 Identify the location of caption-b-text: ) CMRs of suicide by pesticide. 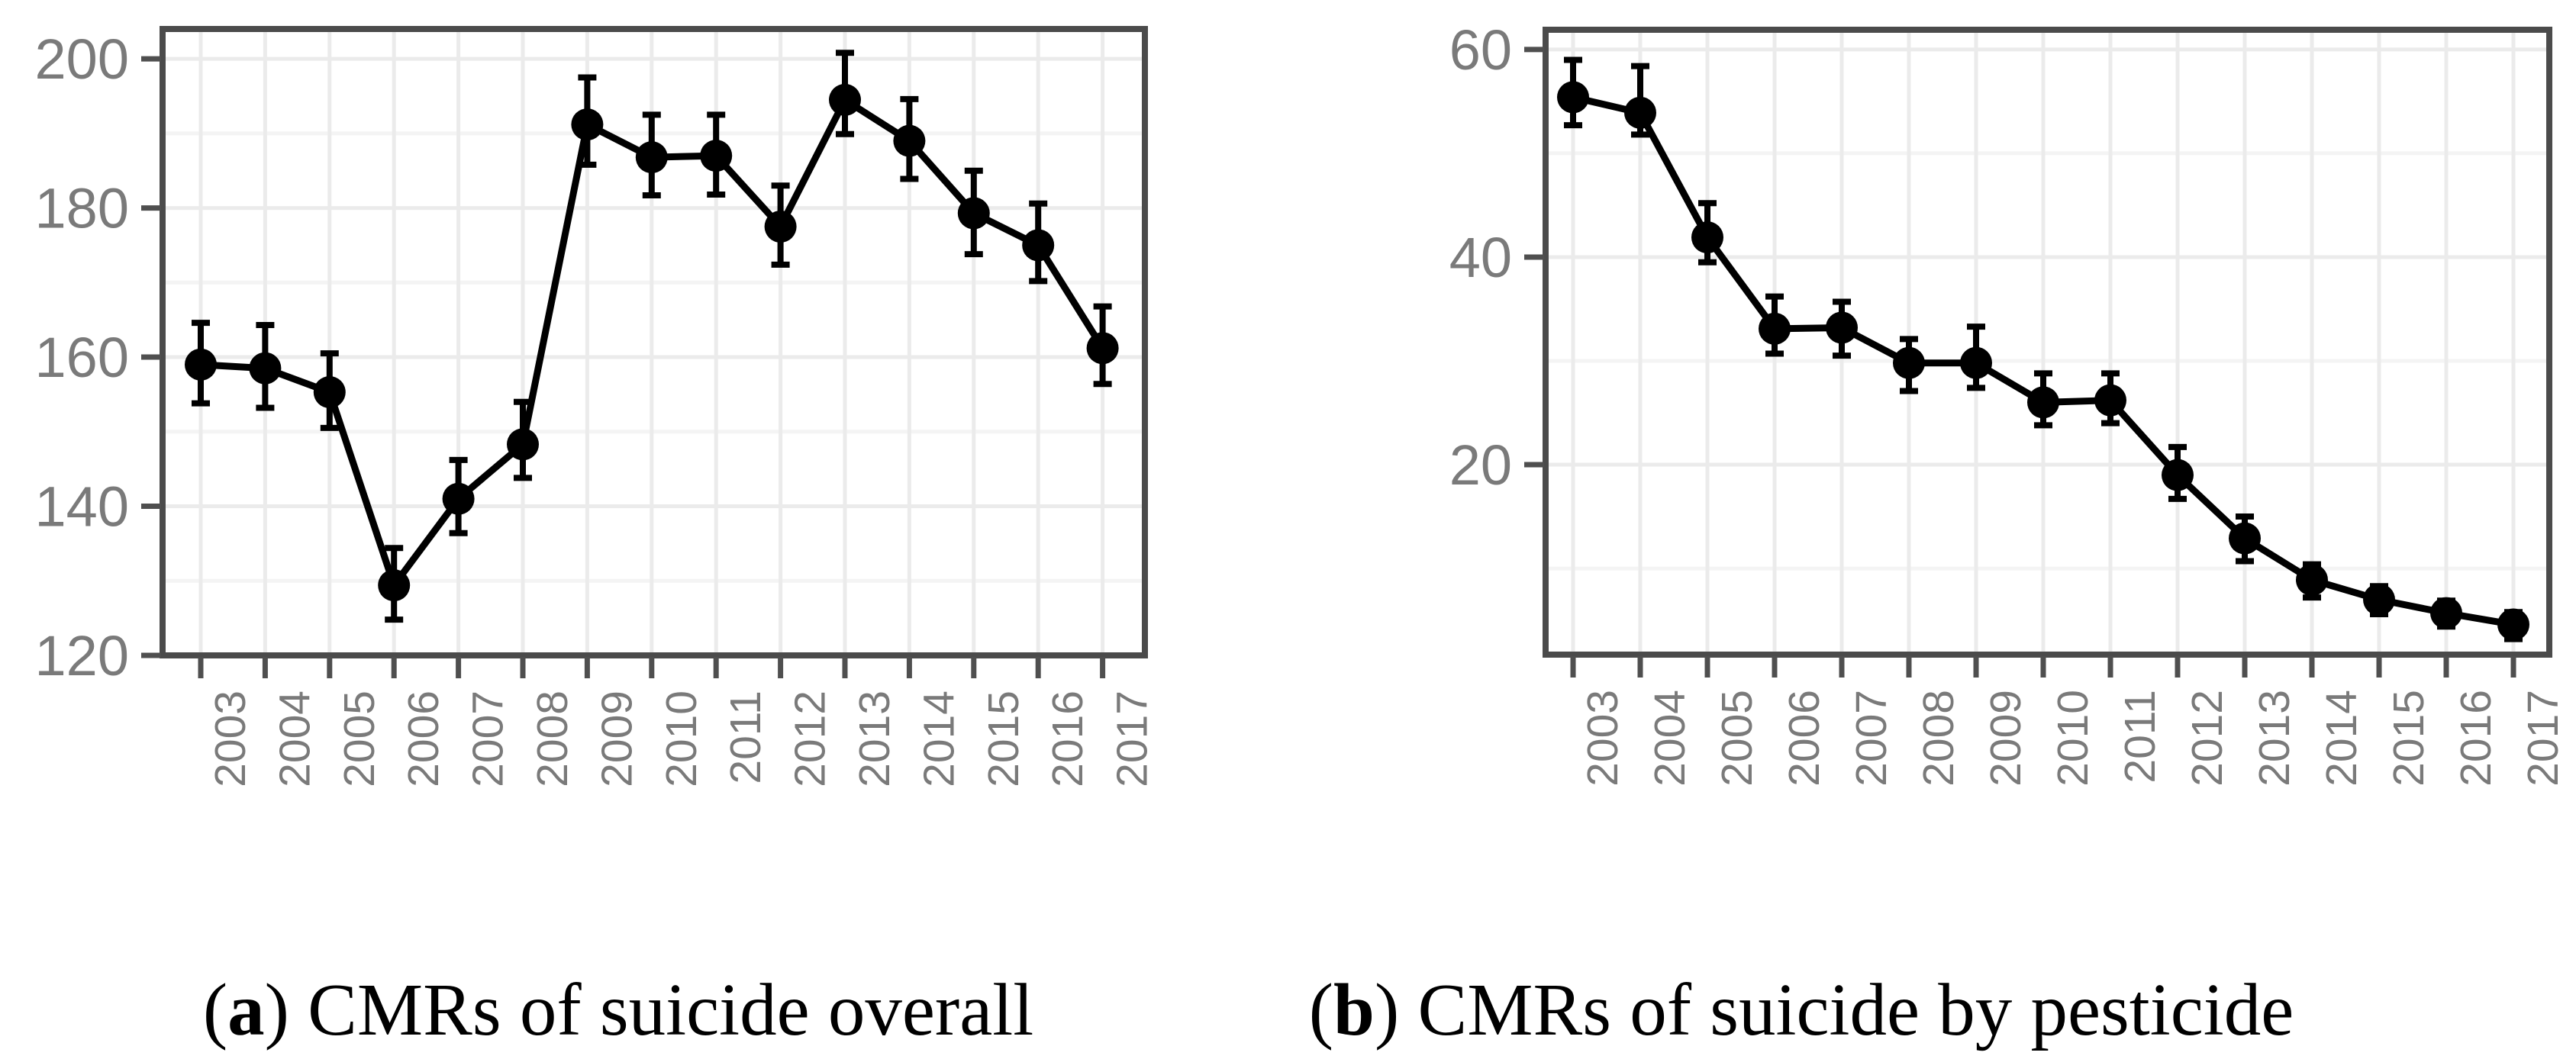
(1834, 1010).